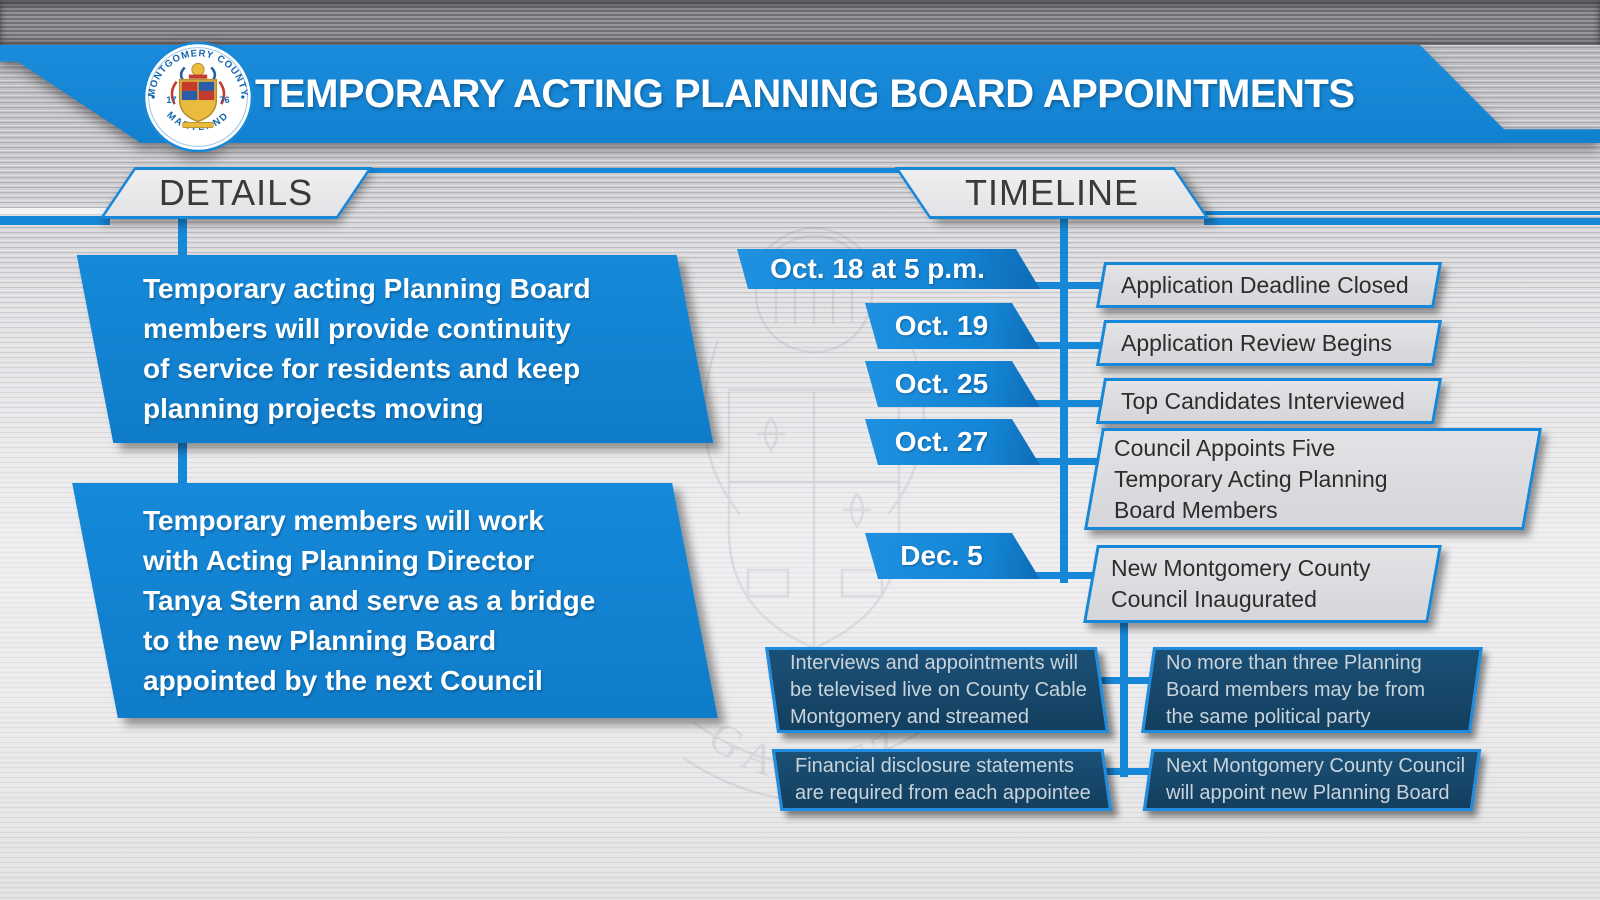 The width and height of the screenshot is (1600, 900). I want to click on text-line: Temporary Acting Planning, so click(1251, 478).